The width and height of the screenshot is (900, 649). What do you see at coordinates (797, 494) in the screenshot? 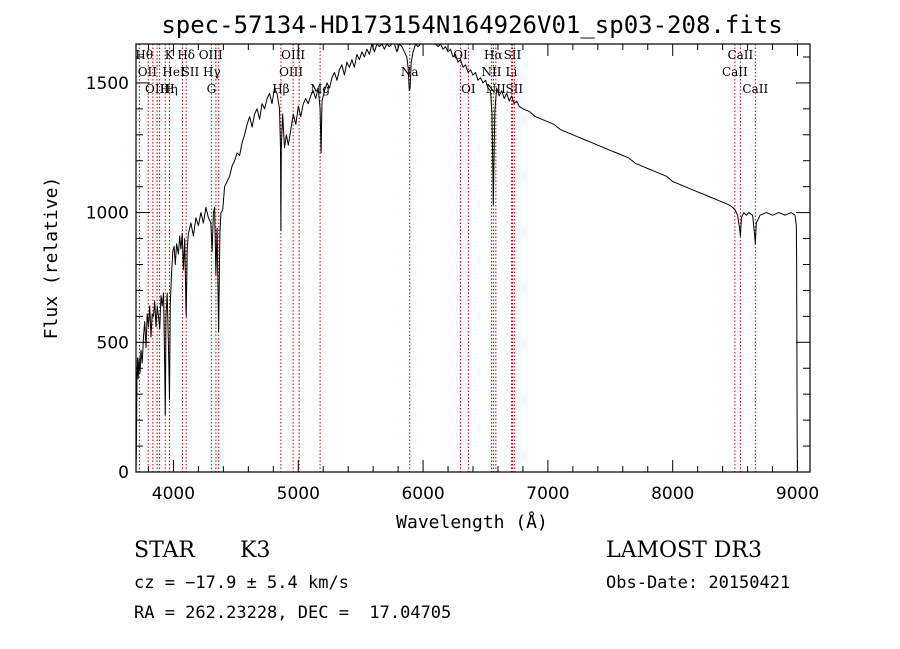
I see `x-tick-label: 9000` at bounding box center [797, 494].